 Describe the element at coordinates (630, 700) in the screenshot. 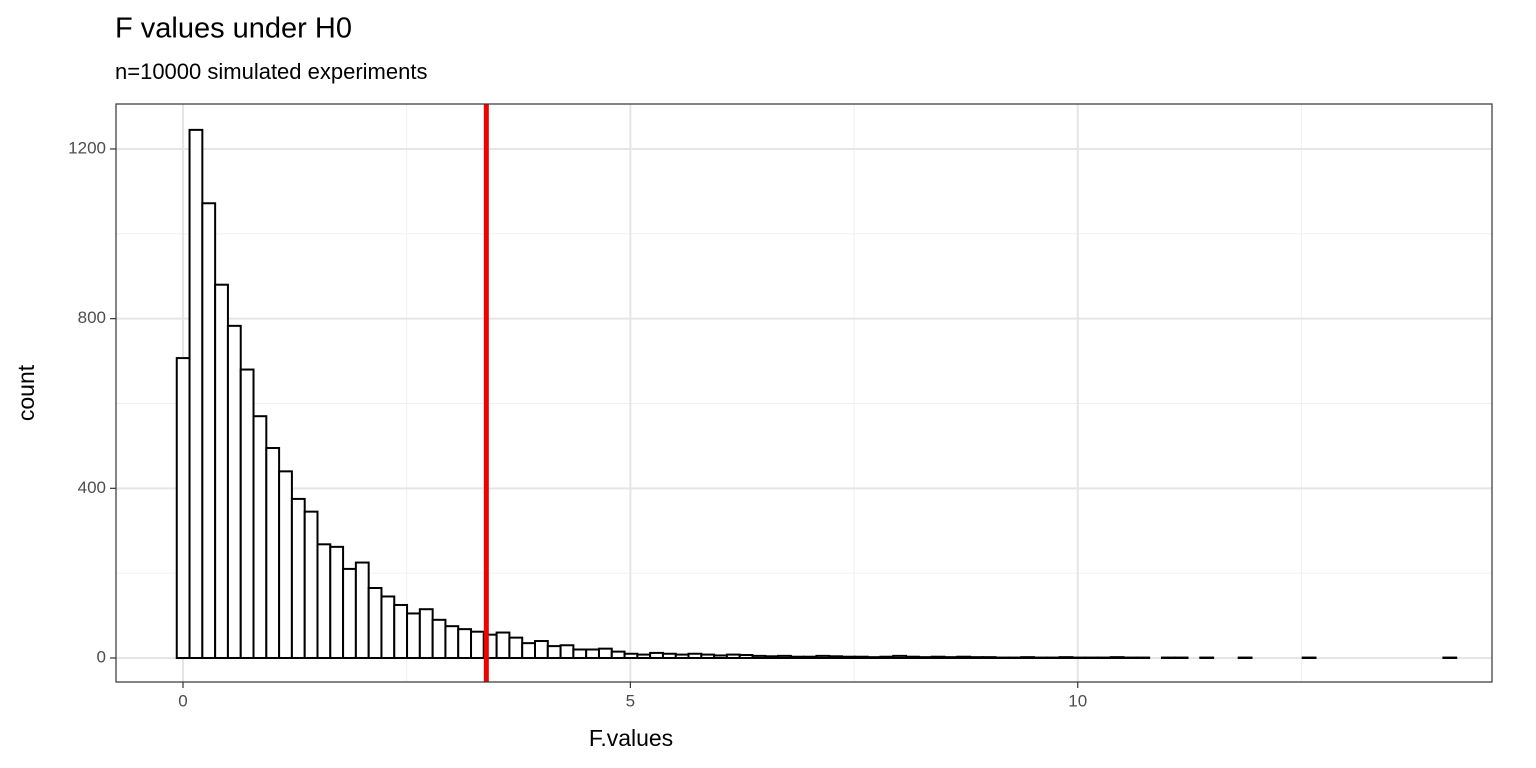

I see `x-tick-label: 5` at that location.